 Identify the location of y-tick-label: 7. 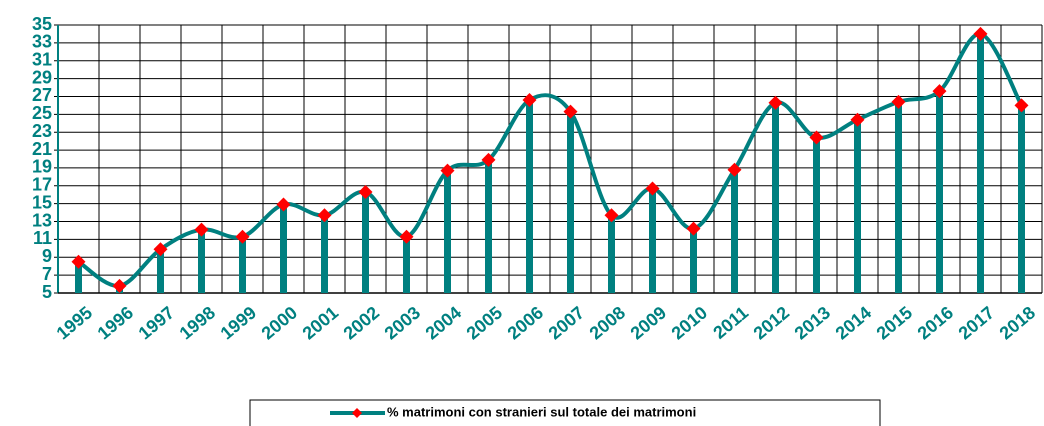
(47, 274).